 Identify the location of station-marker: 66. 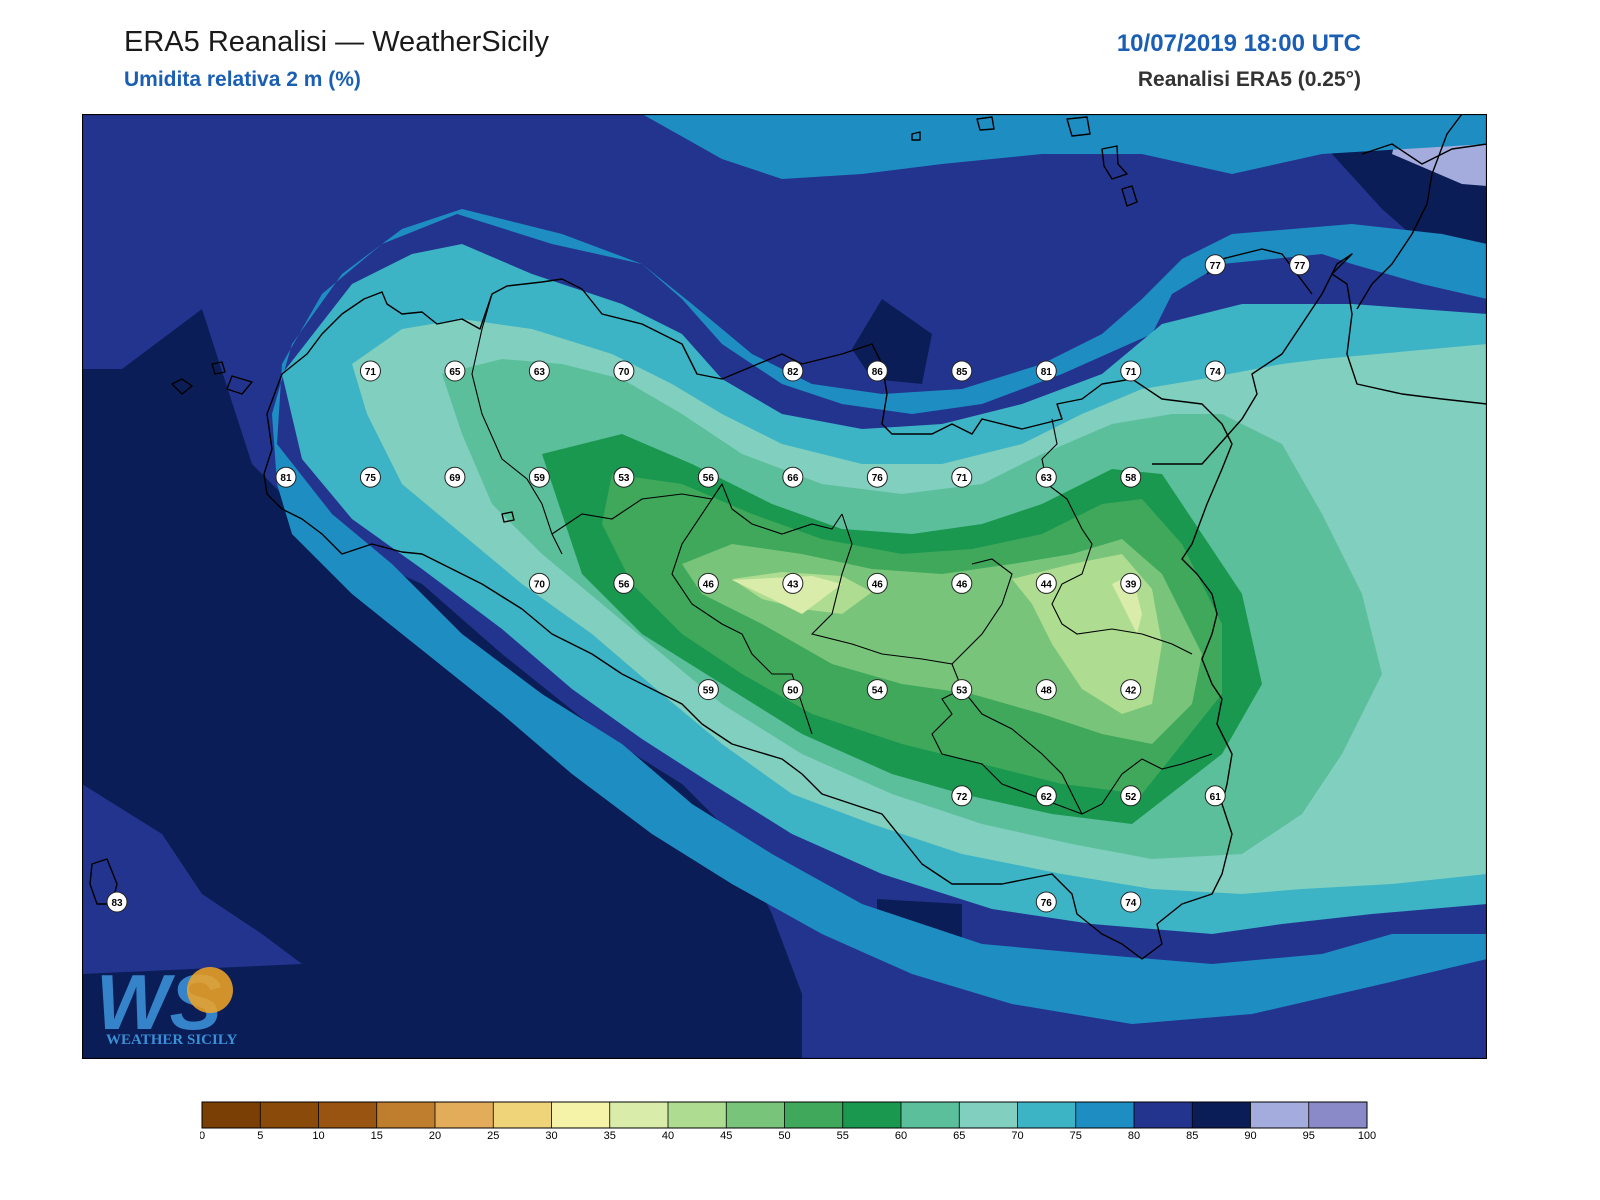
(793, 477).